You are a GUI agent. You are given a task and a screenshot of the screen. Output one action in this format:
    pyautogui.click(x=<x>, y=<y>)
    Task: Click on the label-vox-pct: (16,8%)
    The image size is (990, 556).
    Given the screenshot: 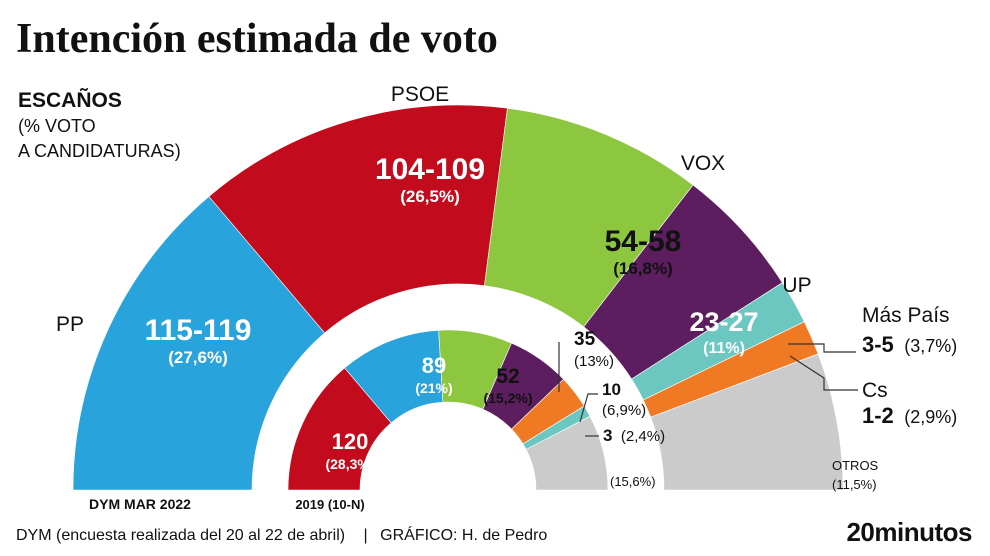 What is the action you would take?
    pyautogui.click(x=643, y=268)
    